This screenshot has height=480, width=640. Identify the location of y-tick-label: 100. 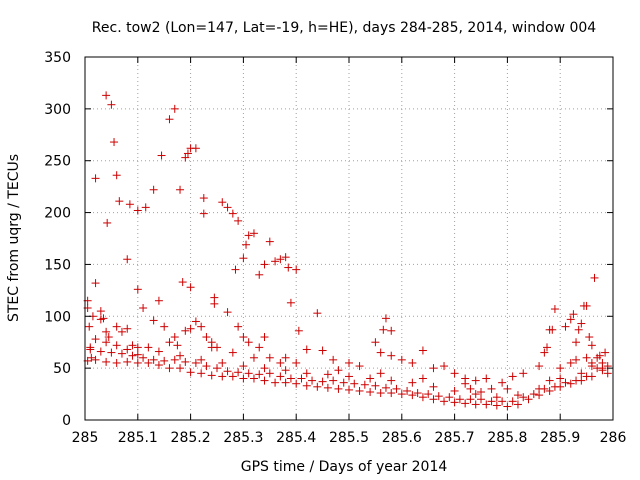
(57, 317).